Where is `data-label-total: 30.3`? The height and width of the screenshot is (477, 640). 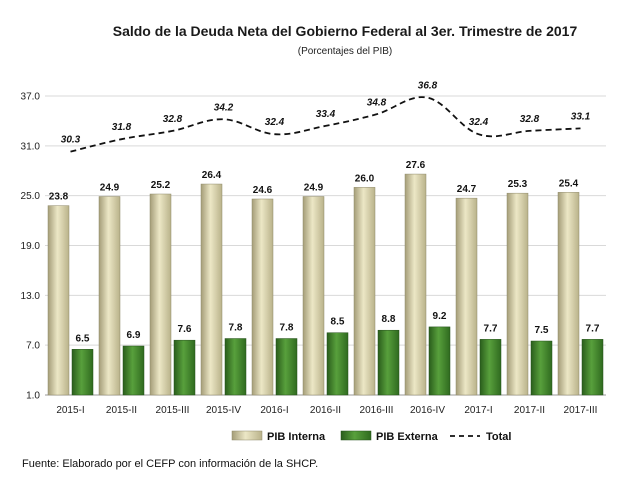
data-label-total: 30.3 is located at coordinates (71, 140).